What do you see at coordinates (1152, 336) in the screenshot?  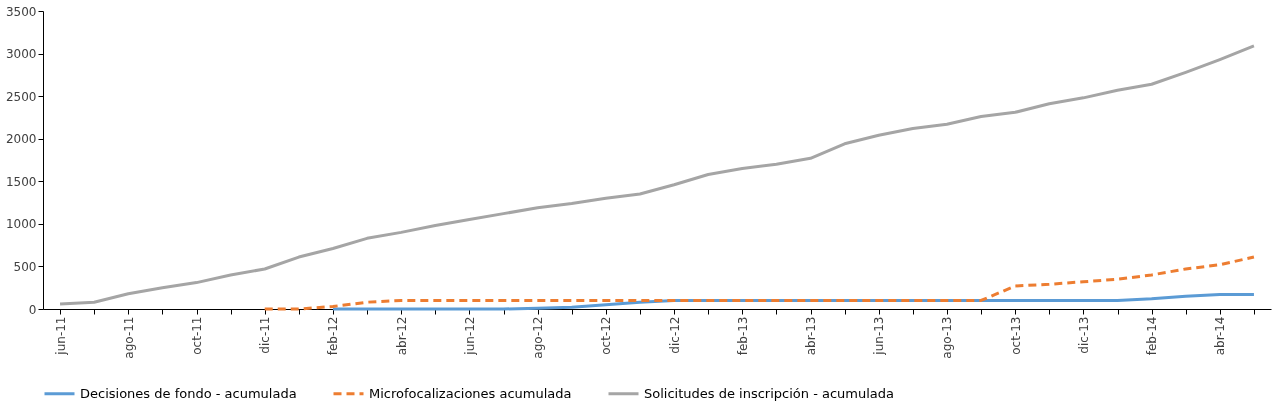 I see `x-tick-label: feb-14` at bounding box center [1152, 336].